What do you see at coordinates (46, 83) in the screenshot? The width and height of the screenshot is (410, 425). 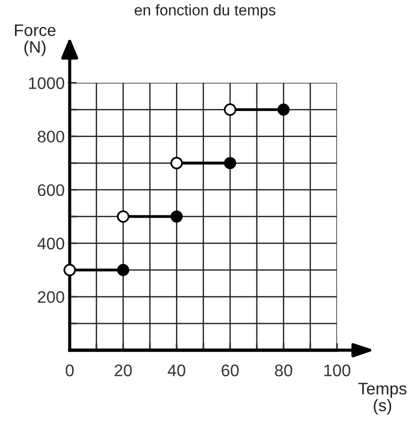 I see `y-tick-label: 1000` at bounding box center [46, 83].